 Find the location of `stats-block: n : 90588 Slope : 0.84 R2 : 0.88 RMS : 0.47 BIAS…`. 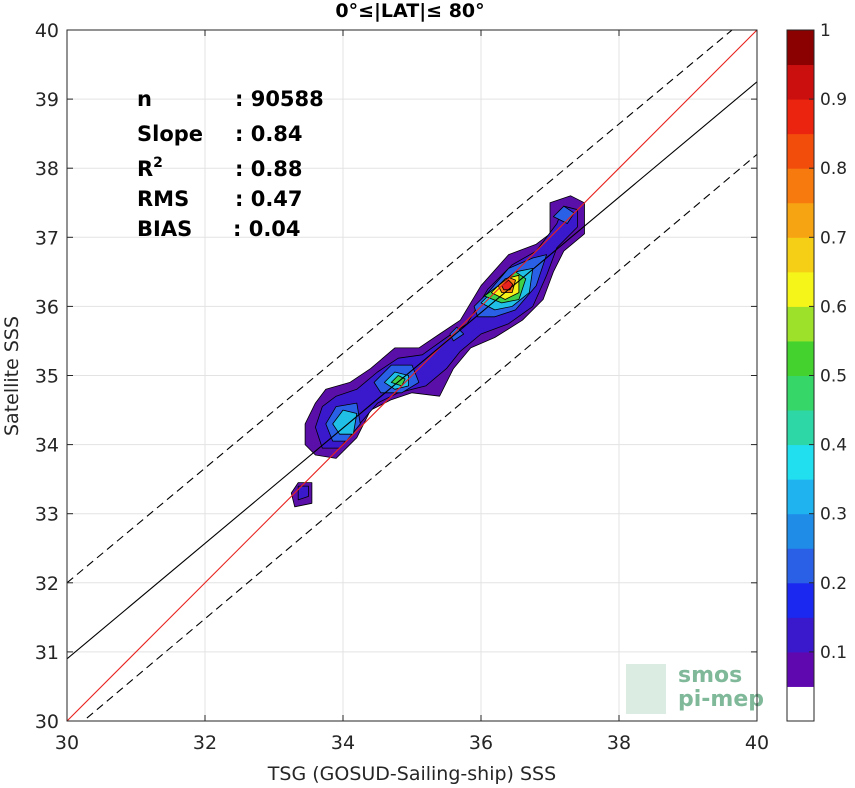

stats-block: n : 90588 Slope : 0.84 R2 : 0.88 RMS : 0.47 BIAS… is located at coordinates (230, 164).